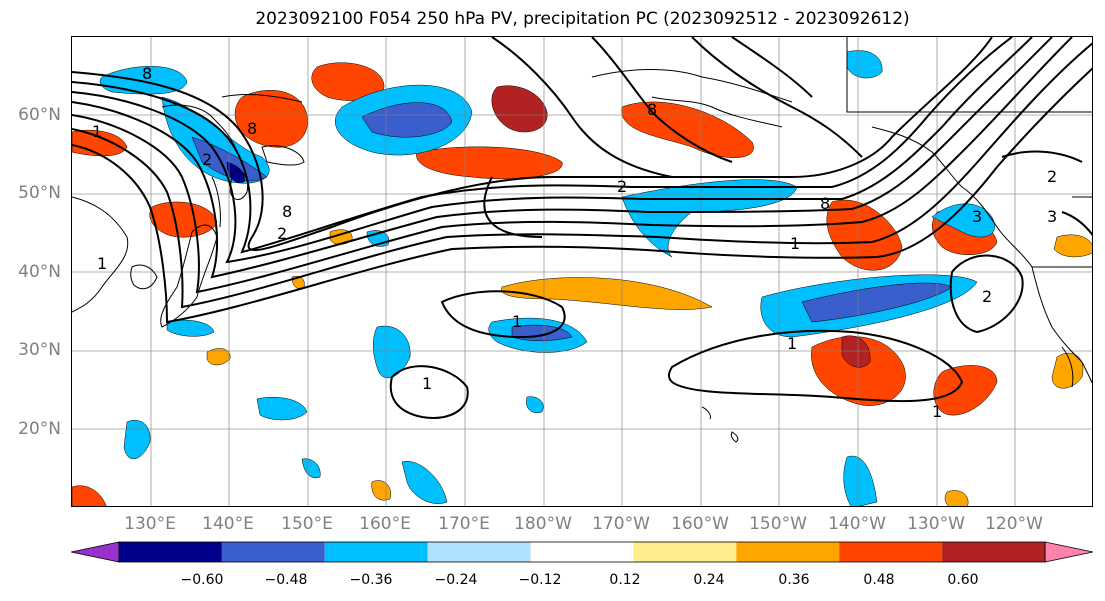 Image resolution: width=1105 pixels, height=601 pixels. Describe the element at coordinates (464, 524) in the screenshot. I see `lon-label: 170°E` at that location.